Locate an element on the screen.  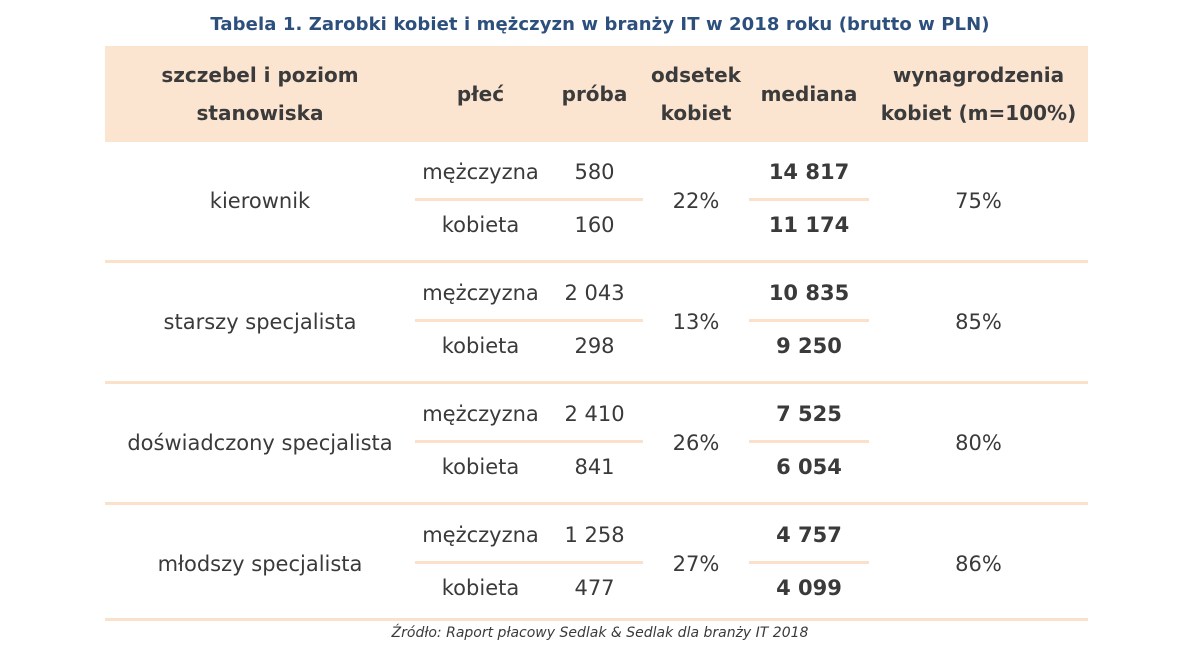
sample-male-cell: 2 410 is located at coordinates (594, 413).